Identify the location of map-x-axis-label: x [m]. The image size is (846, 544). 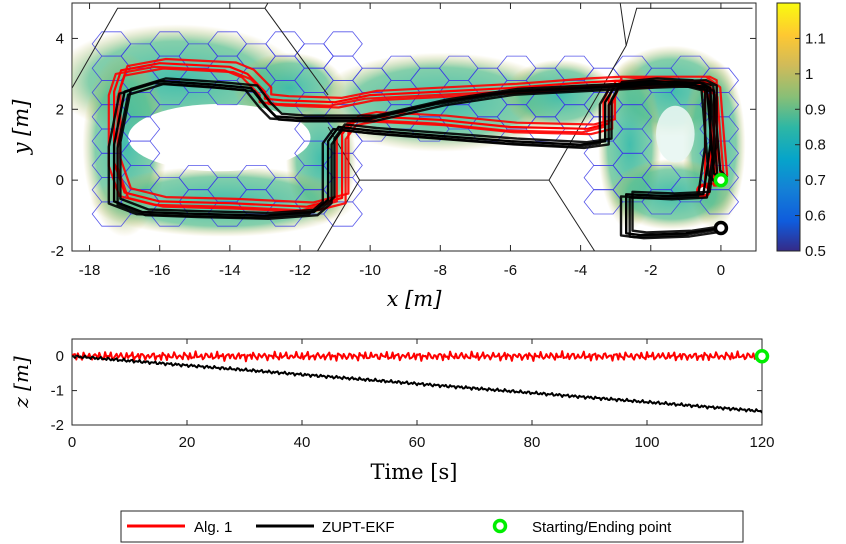
(415, 299).